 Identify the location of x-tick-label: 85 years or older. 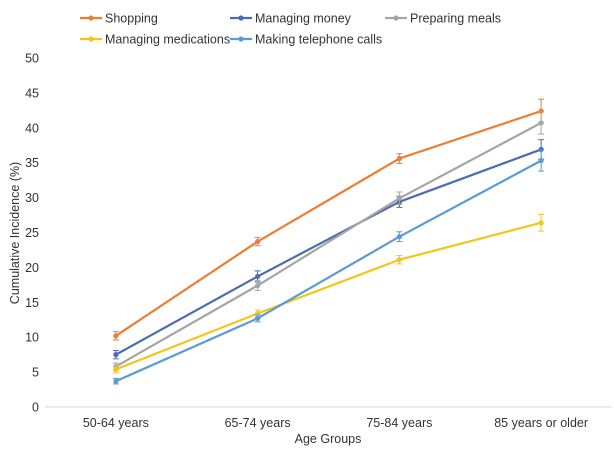
(541, 423).